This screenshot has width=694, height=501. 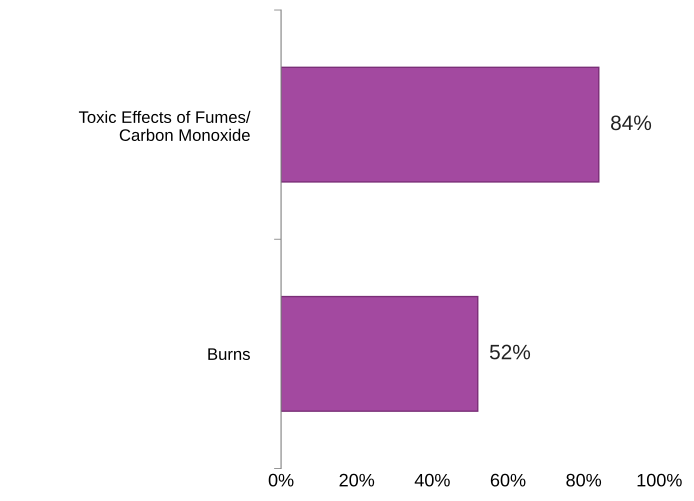 I want to click on x-tick-label: 40%, so click(x=432, y=480).